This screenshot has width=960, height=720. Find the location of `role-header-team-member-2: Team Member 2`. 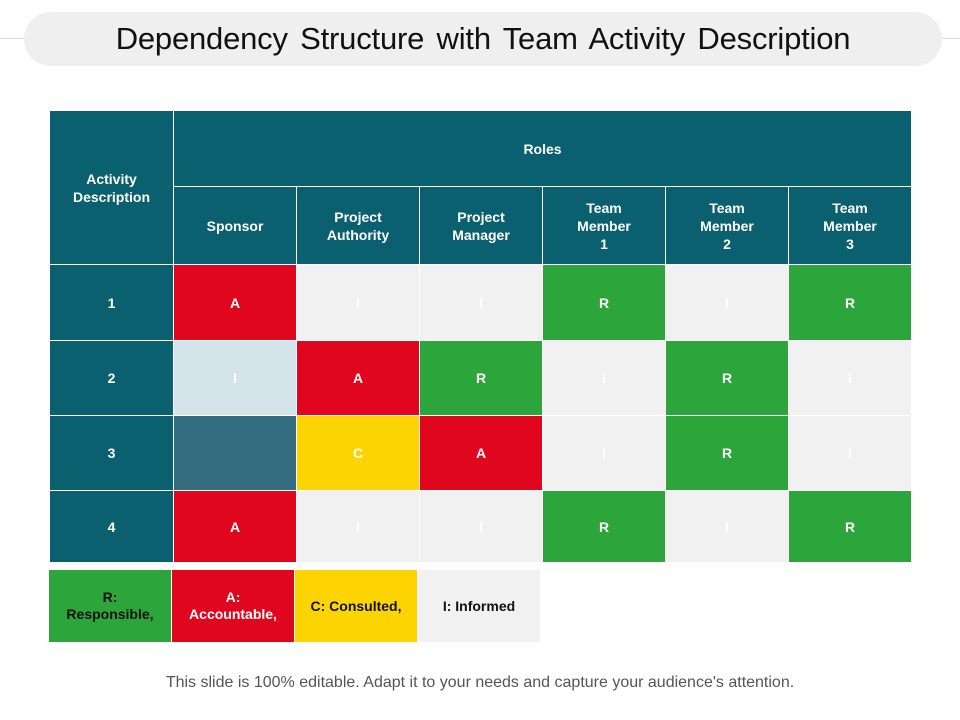

role-header-team-member-2: Team Member 2 is located at coordinates (727, 225).